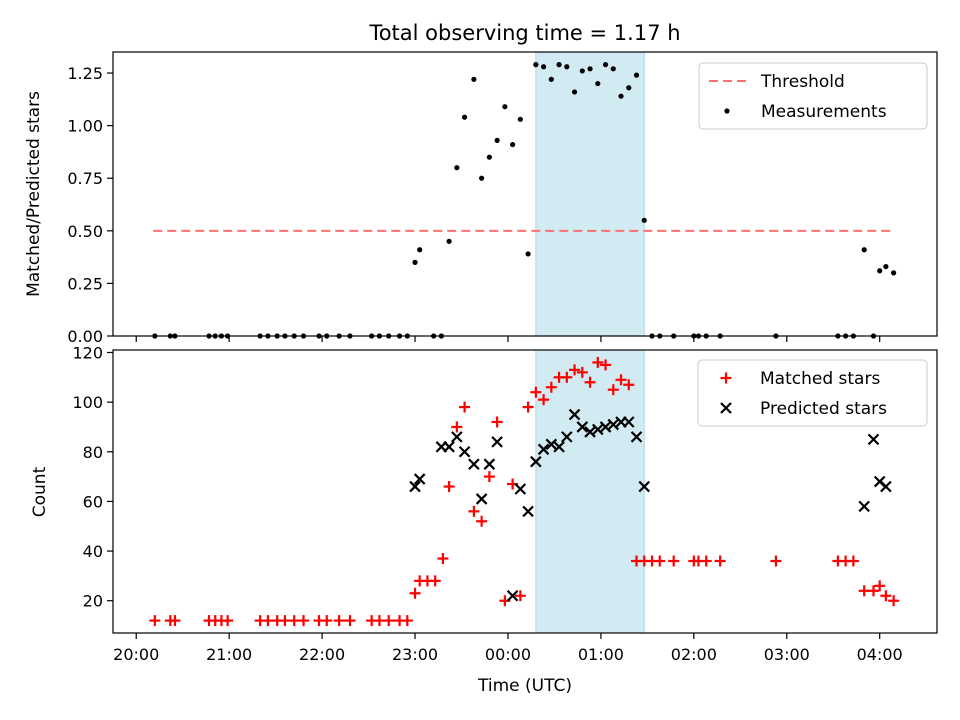 The width and height of the screenshot is (960, 720). I want to click on y-tick-label: 120, so click(87, 352).